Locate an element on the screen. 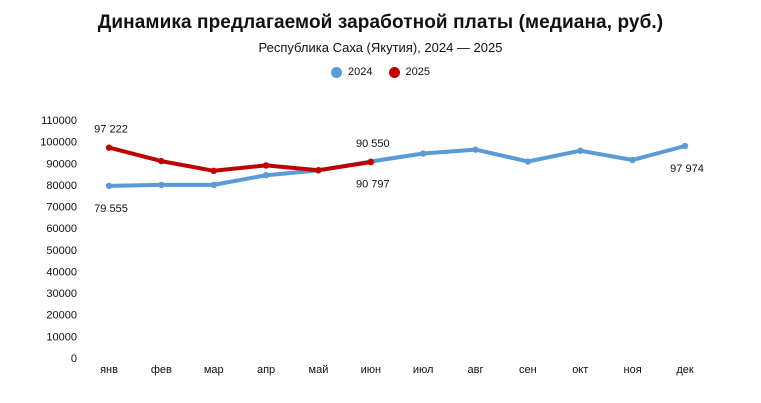 Image resolution: width=761 pixels, height=403 pixels. y-tick-label: 70000 is located at coordinates (61, 208).